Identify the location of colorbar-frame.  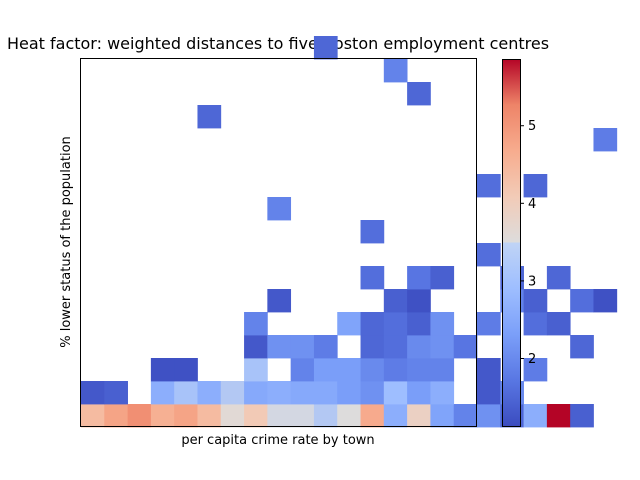
(511, 243).